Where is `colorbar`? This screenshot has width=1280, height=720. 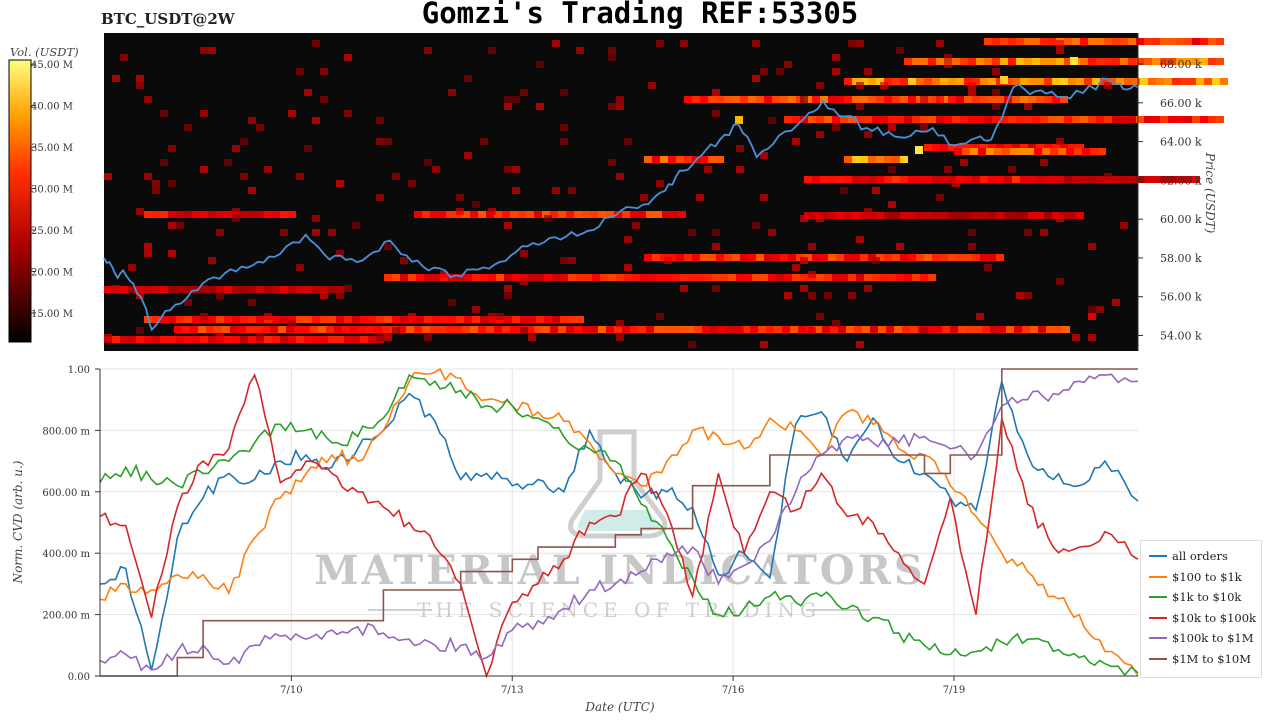 colorbar is located at coordinates (20, 201).